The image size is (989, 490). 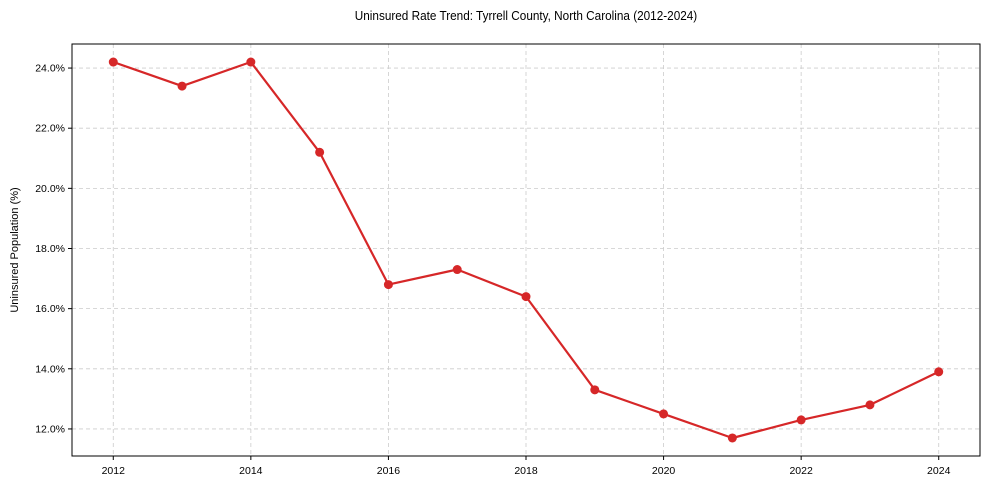 What do you see at coordinates (389, 471) in the screenshot?
I see `x-tick-label: 2016` at bounding box center [389, 471].